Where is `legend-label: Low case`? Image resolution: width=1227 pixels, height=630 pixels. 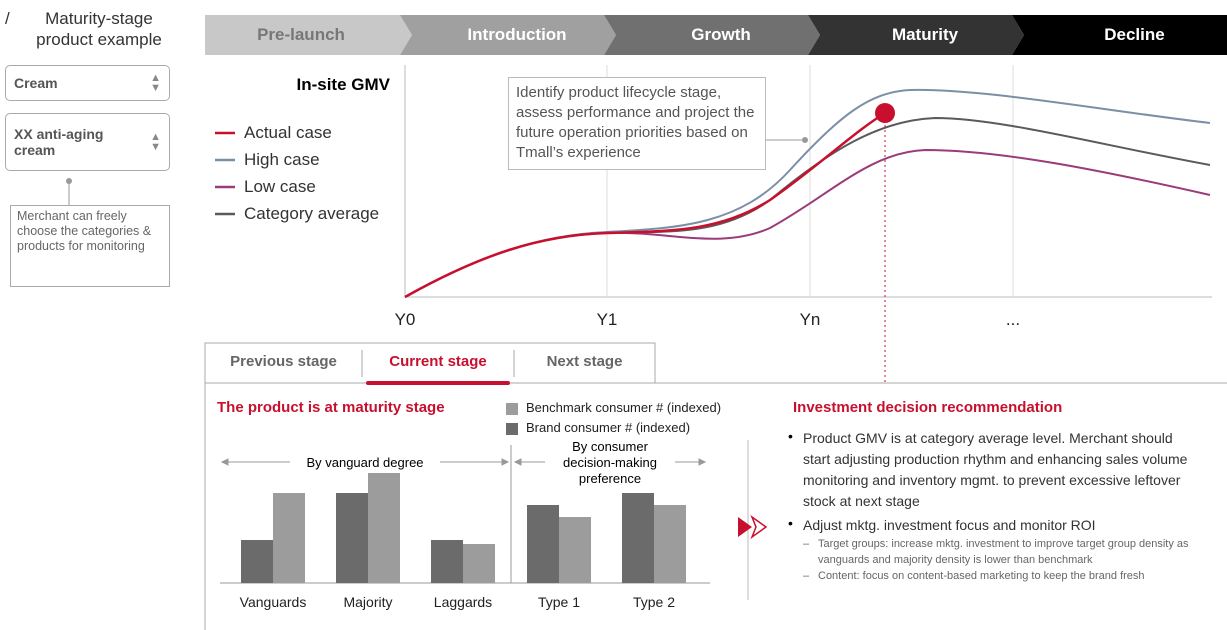 legend-label: Low case is located at coordinates (280, 186).